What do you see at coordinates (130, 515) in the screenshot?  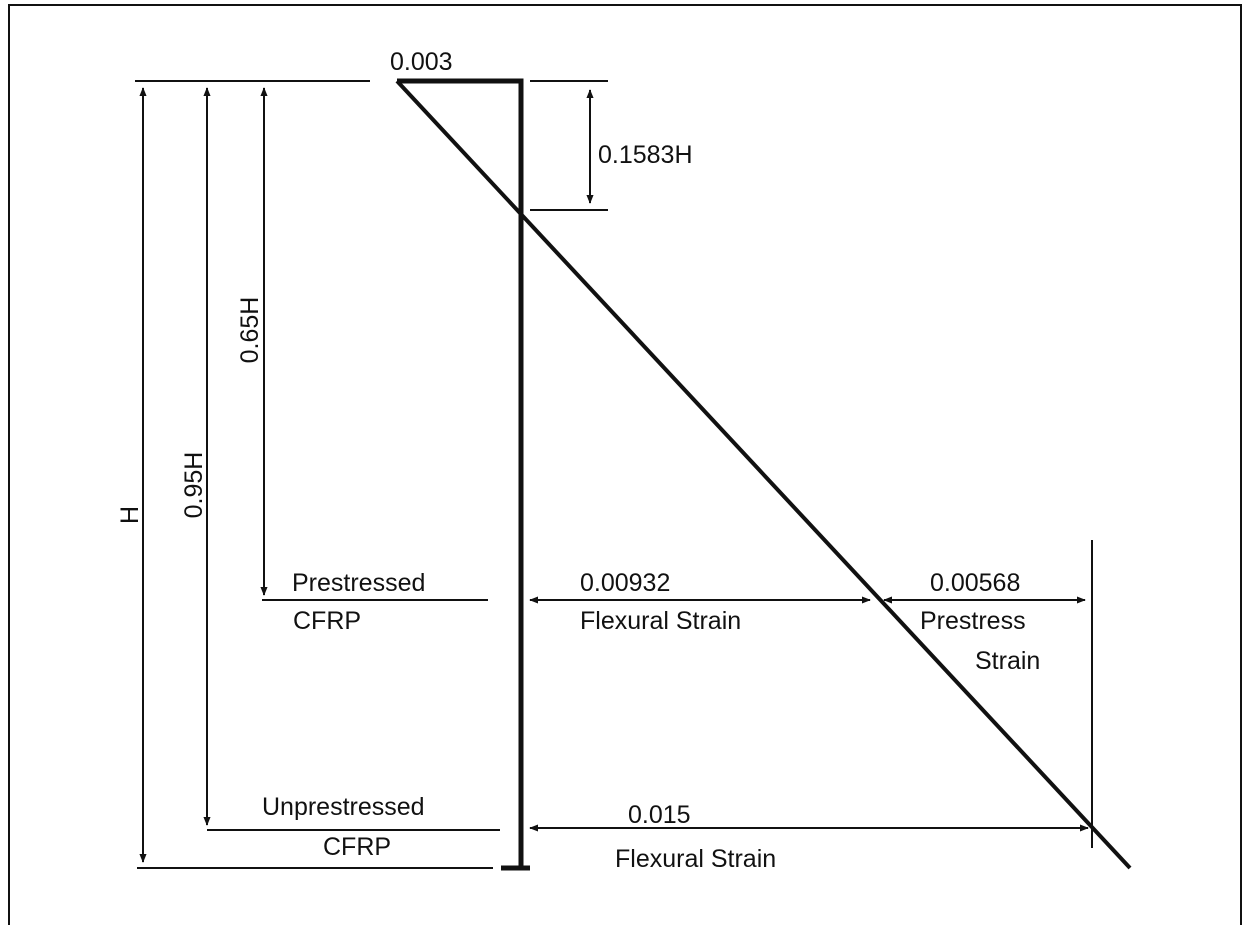 I see `label: H` at bounding box center [130, 515].